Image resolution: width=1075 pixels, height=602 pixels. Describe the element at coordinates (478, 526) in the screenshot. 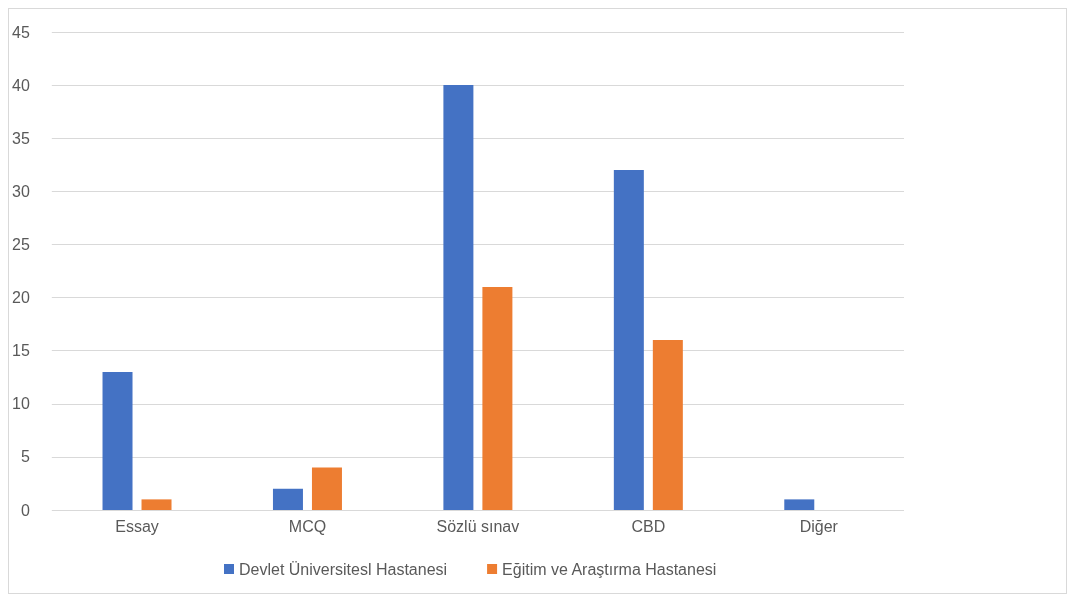

I see `x-tick-label: Sözlü sınav` at that location.